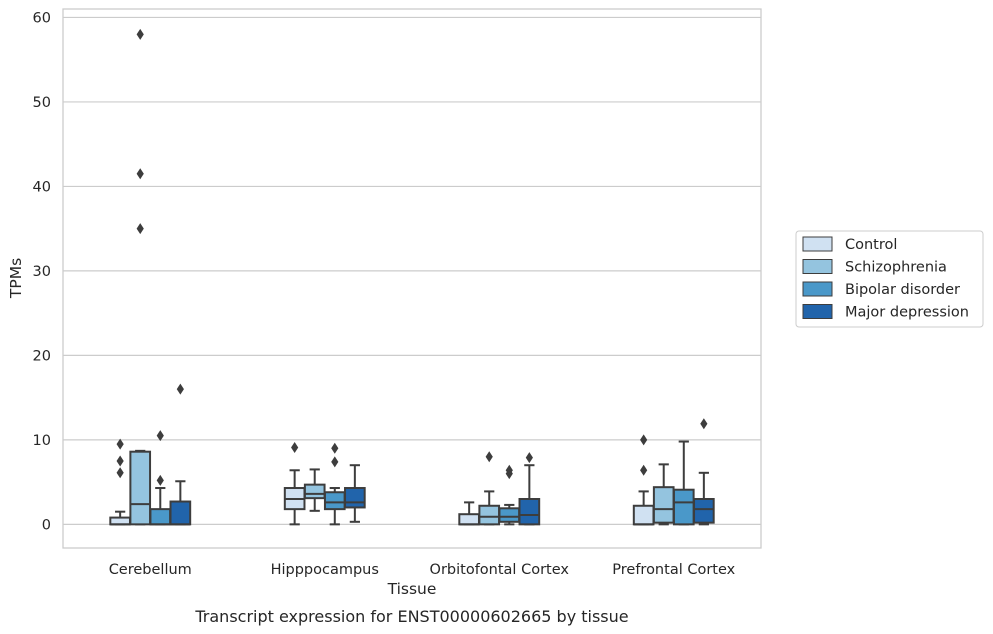 The width and height of the screenshot is (993, 634). Describe the element at coordinates (150, 570) in the screenshot. I see `x-tick-label: Cerebellum` at that location.